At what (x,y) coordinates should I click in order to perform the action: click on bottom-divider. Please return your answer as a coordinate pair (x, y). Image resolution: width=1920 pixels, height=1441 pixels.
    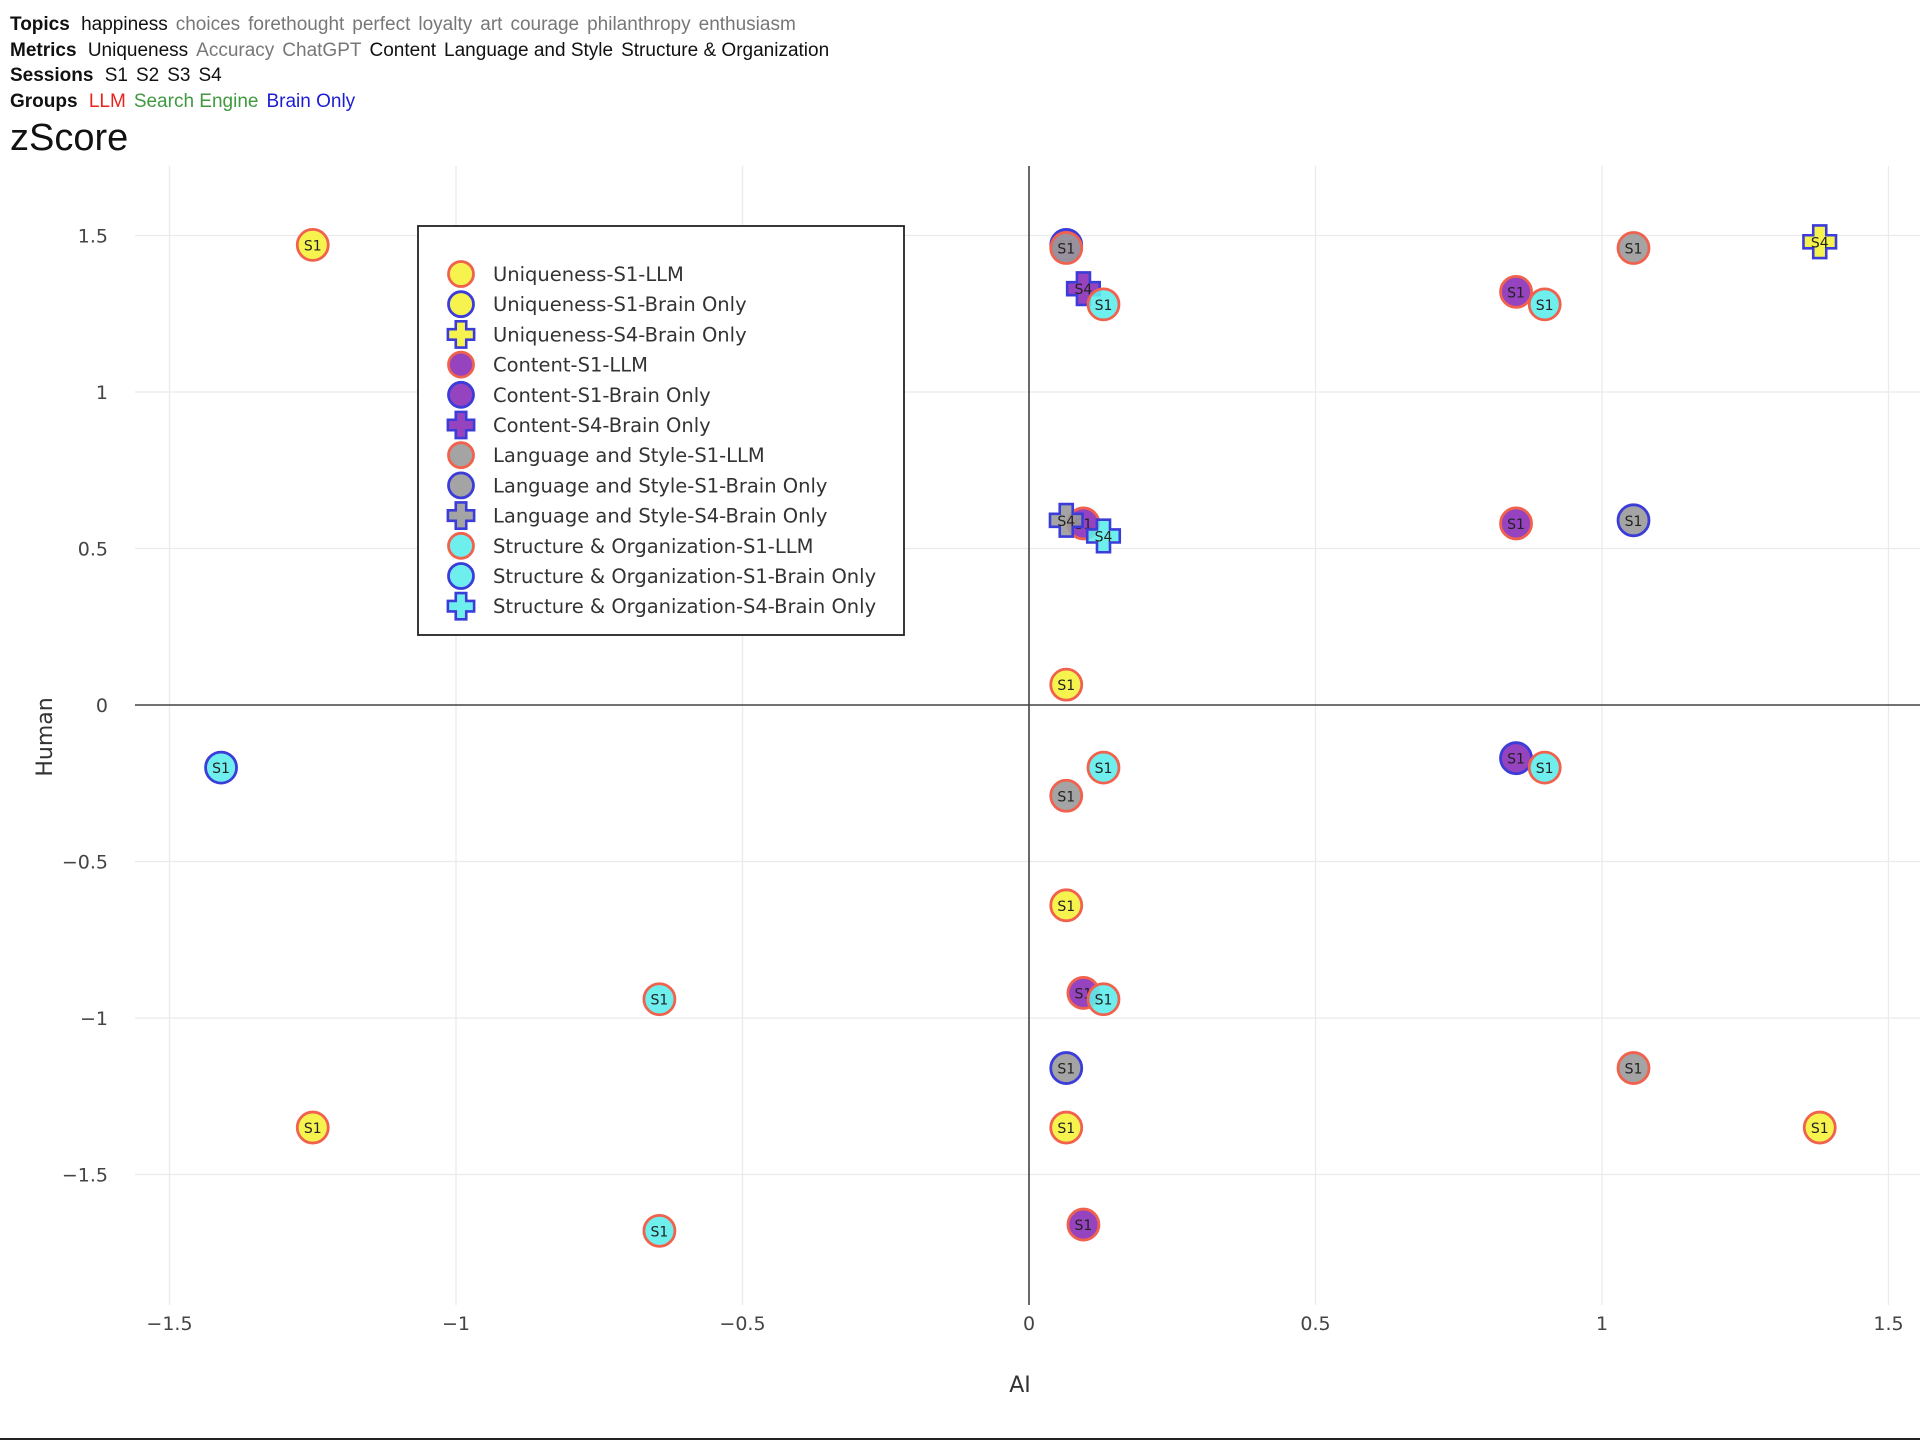
    Looking at the image, I should click on (960, 1439).